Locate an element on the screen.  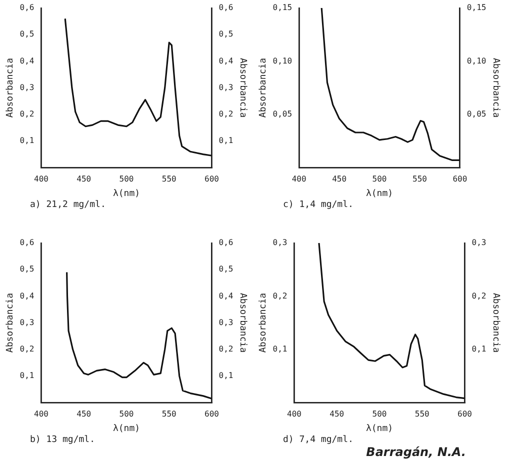
y2-tick-label: 0,15 is located at coordinates (476, 7).